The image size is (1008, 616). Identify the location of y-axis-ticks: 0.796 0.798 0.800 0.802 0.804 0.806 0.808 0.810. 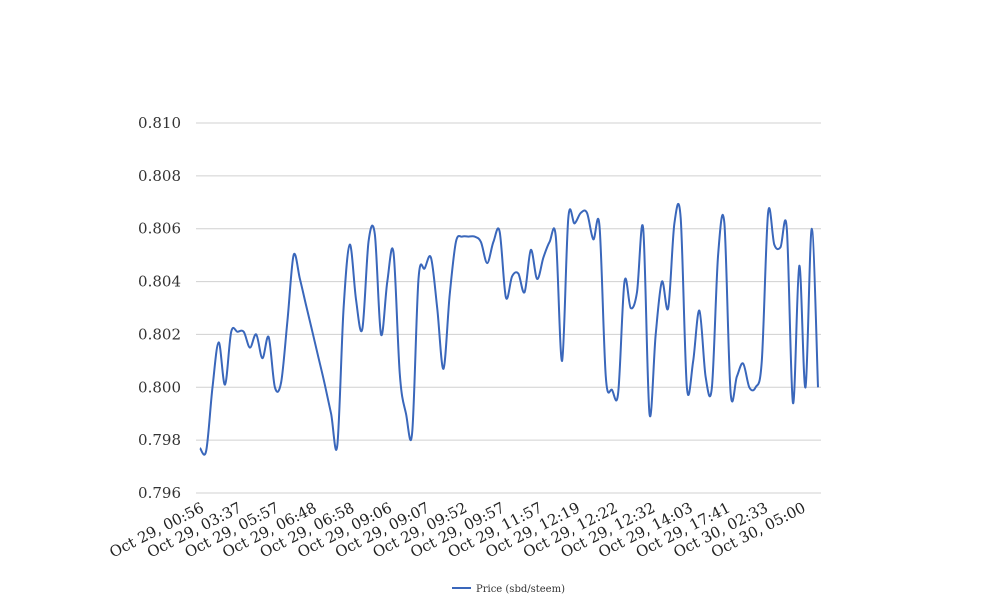
(159, 308).